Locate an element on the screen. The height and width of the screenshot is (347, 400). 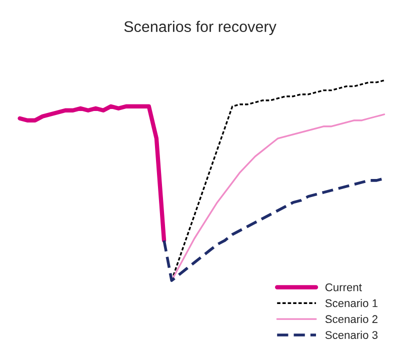
legend-label: Current is located at coordinates (343, 287).